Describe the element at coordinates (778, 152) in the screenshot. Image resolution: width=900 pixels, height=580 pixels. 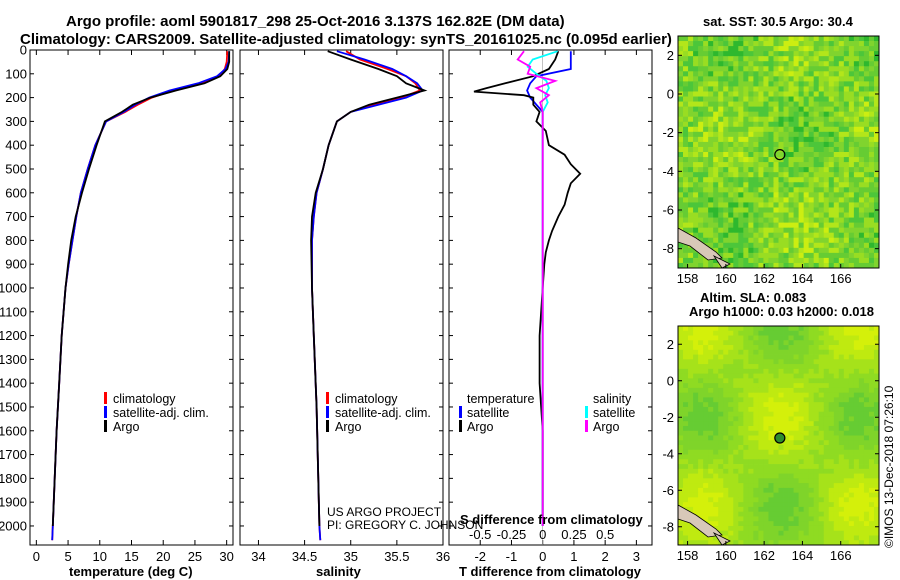
I see `sst-map-frame` at that location.